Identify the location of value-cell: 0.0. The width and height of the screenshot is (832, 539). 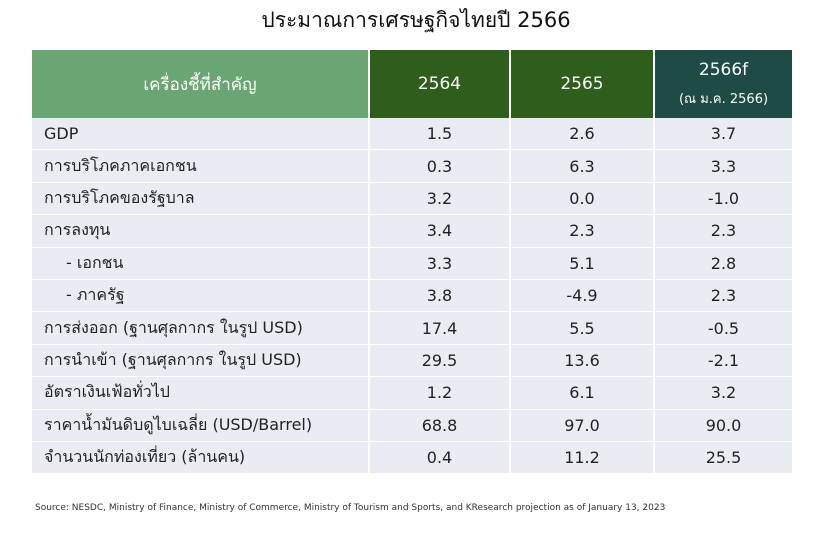
(583, 198).